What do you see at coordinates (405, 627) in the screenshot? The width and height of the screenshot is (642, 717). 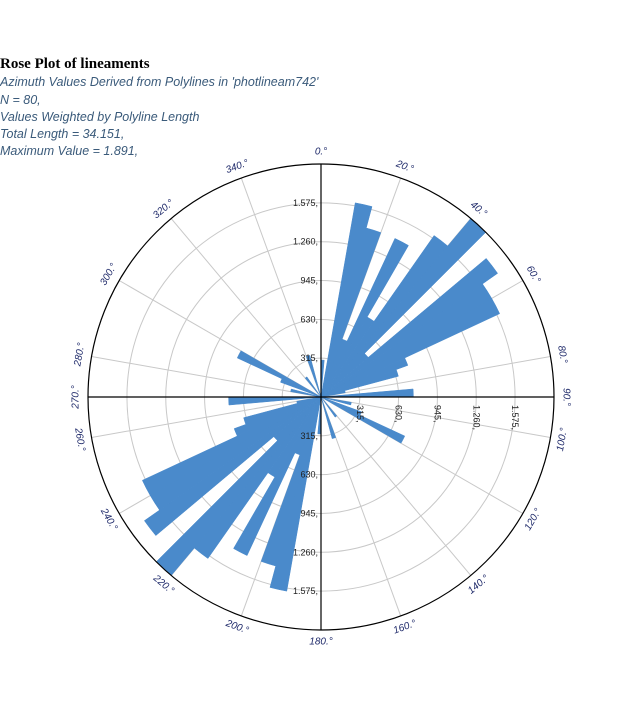 I see `azimuth-label-160: 160.°` at bounding box center [405, 627].